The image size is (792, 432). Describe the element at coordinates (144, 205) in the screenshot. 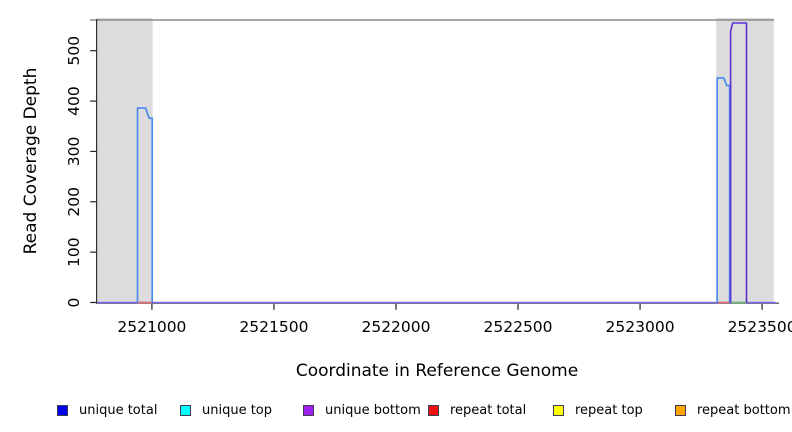

I see `series-unique-coverage-left-peak` at that location.